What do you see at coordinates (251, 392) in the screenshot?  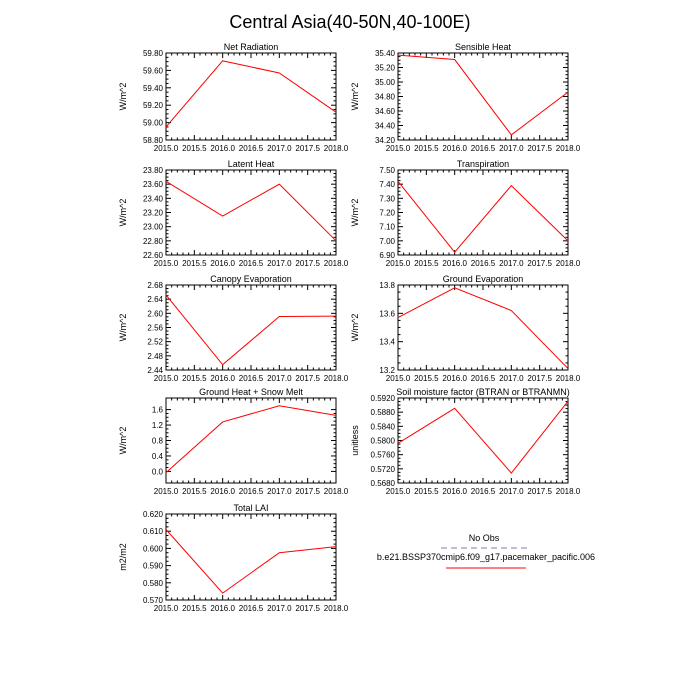 I see `panel-title: Ground Heat + Snow Melt` at bounding box center [251, 392].